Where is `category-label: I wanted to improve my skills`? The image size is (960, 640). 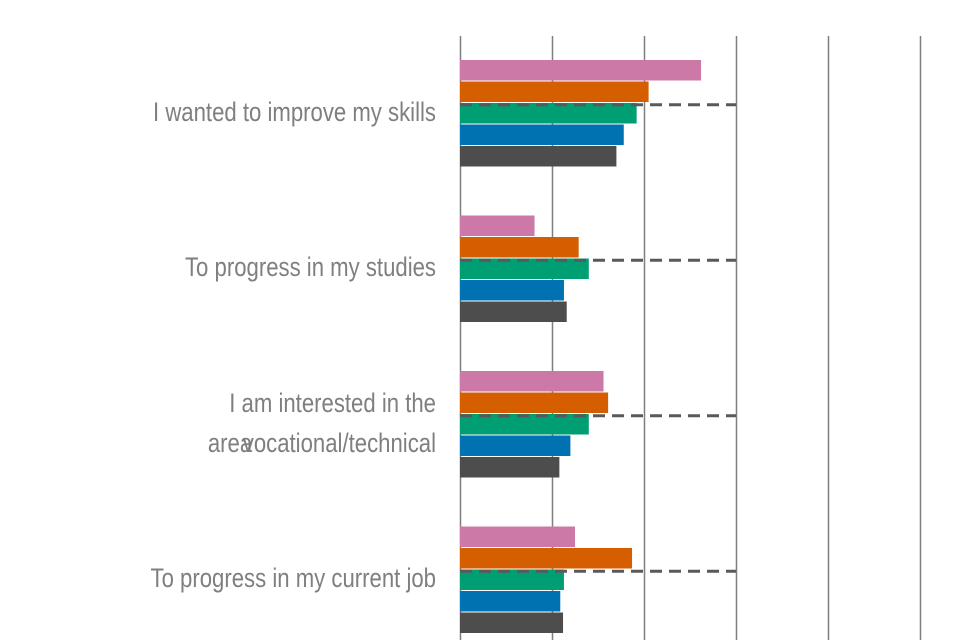 category-label: I wanted to improve my skills is located at coordinates (294, 111).